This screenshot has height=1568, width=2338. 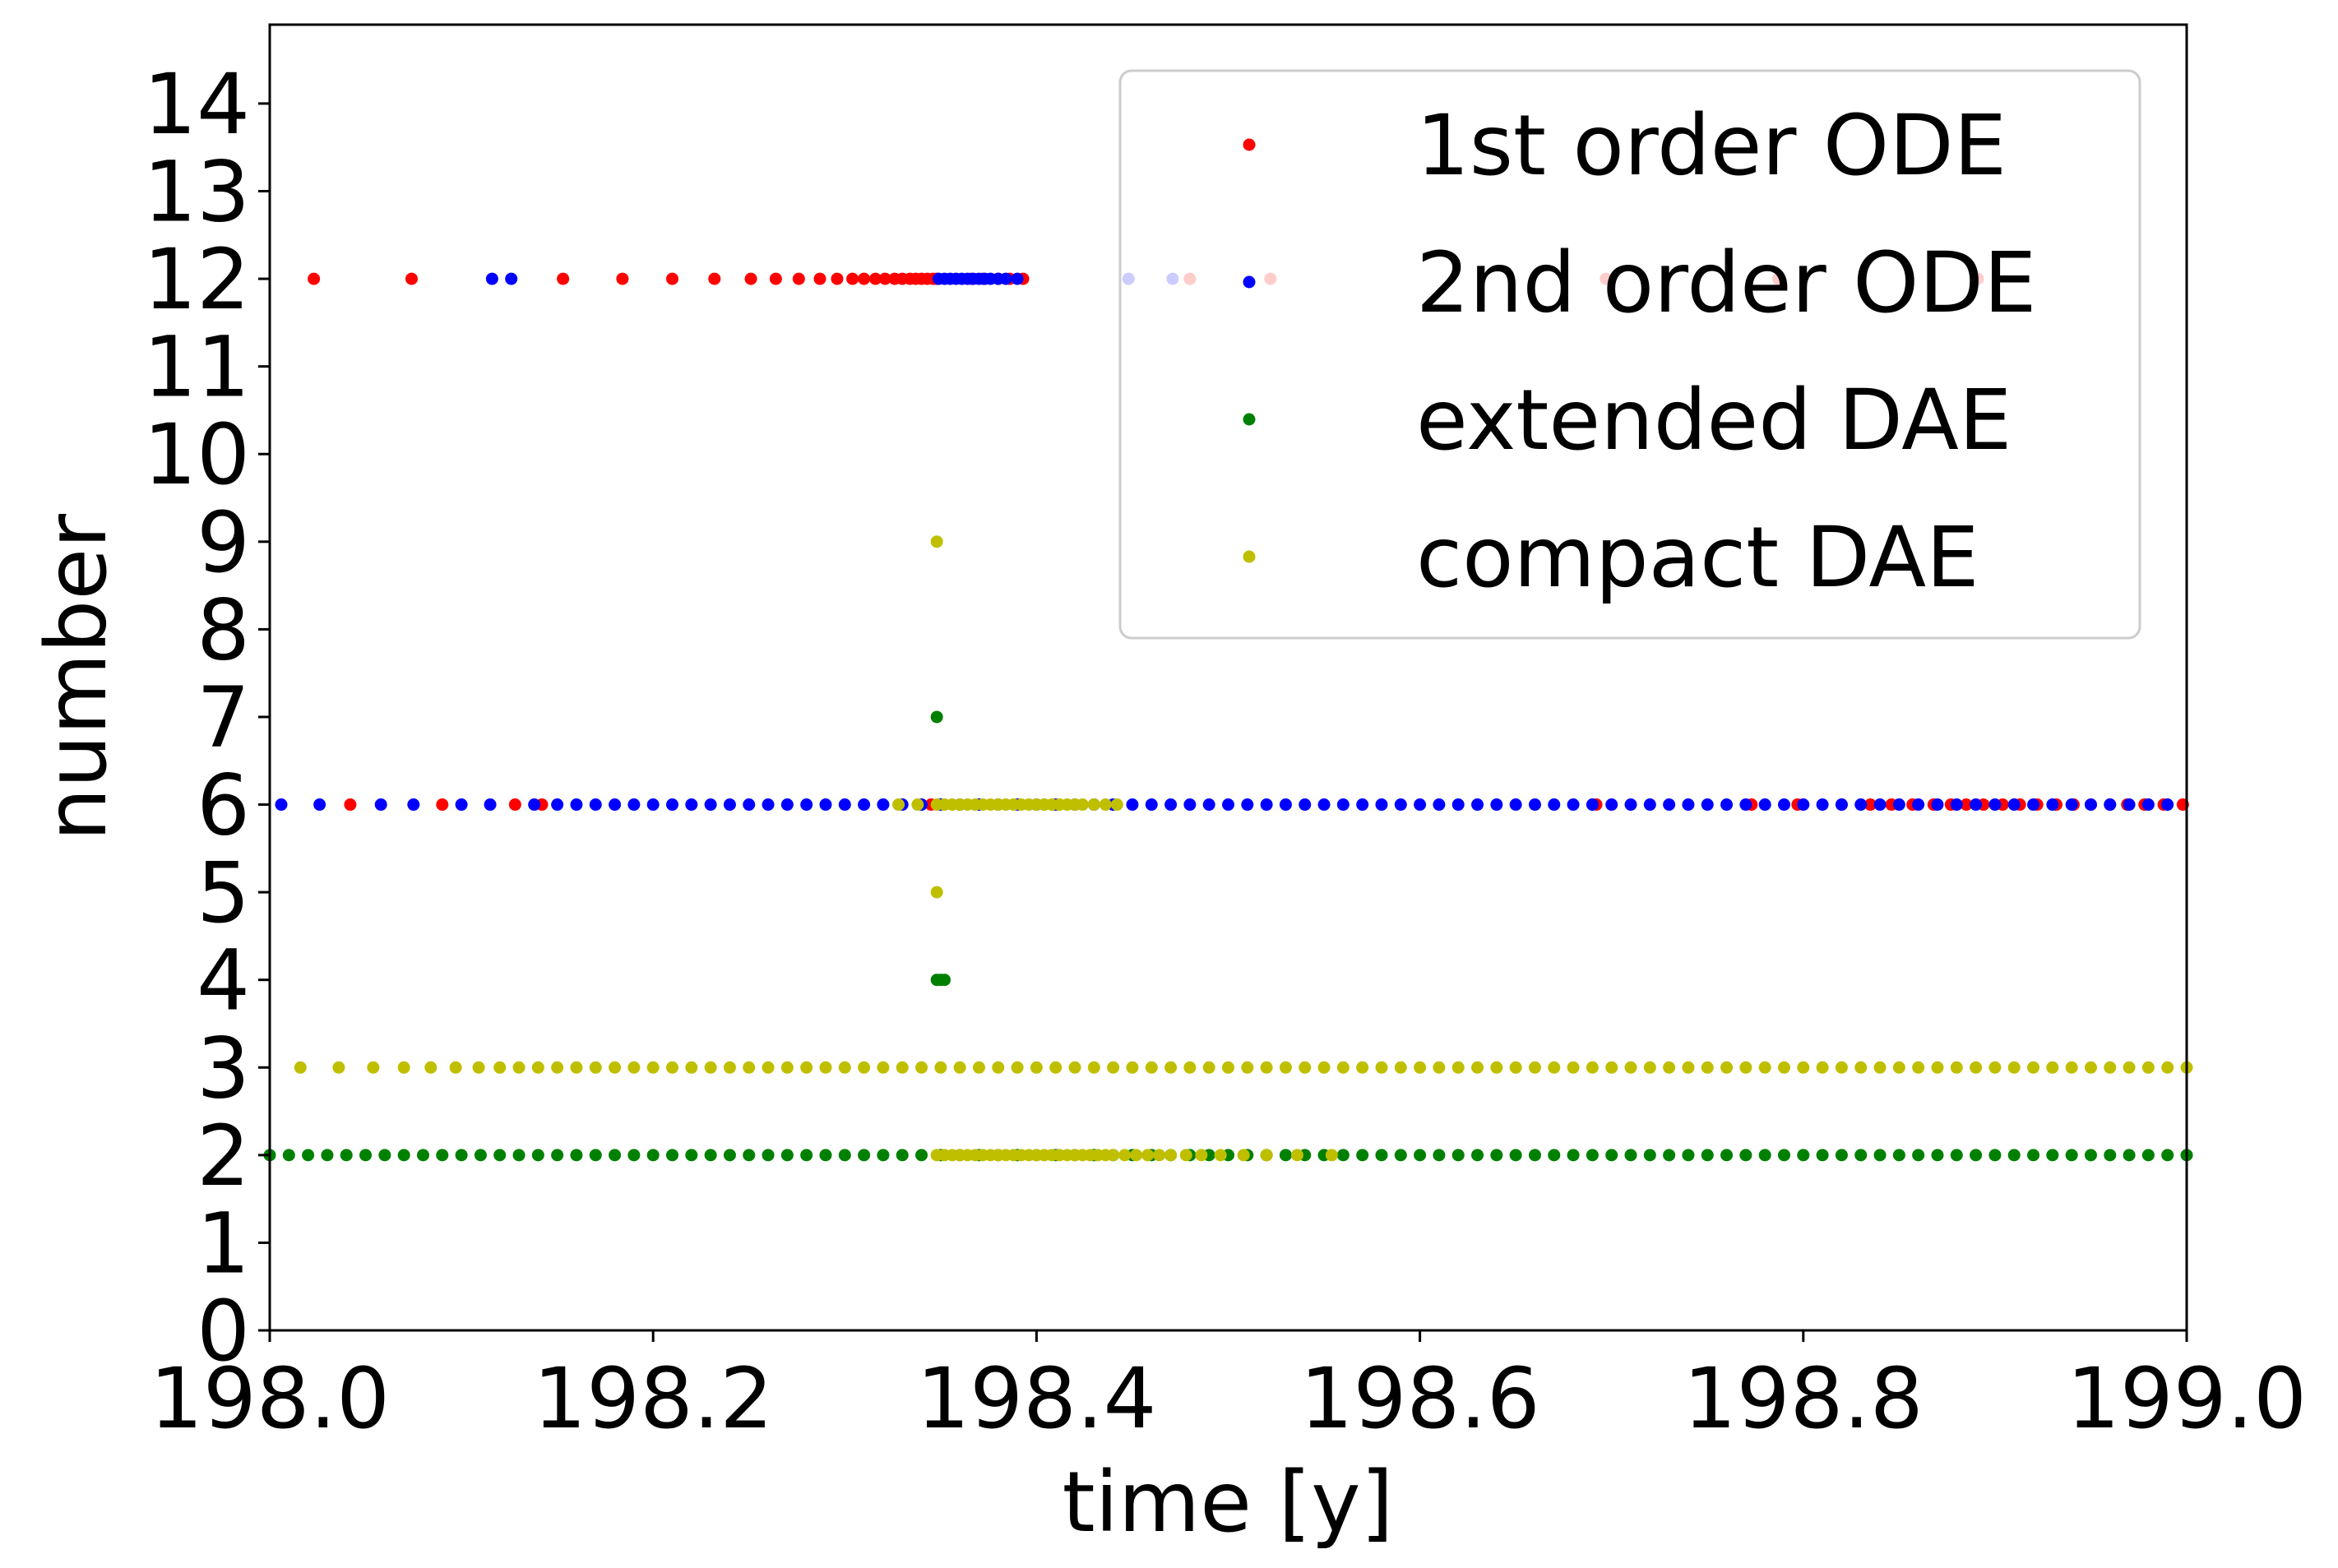 I want to click on legend-label: extended DAE, so click(x=1714, y=420).